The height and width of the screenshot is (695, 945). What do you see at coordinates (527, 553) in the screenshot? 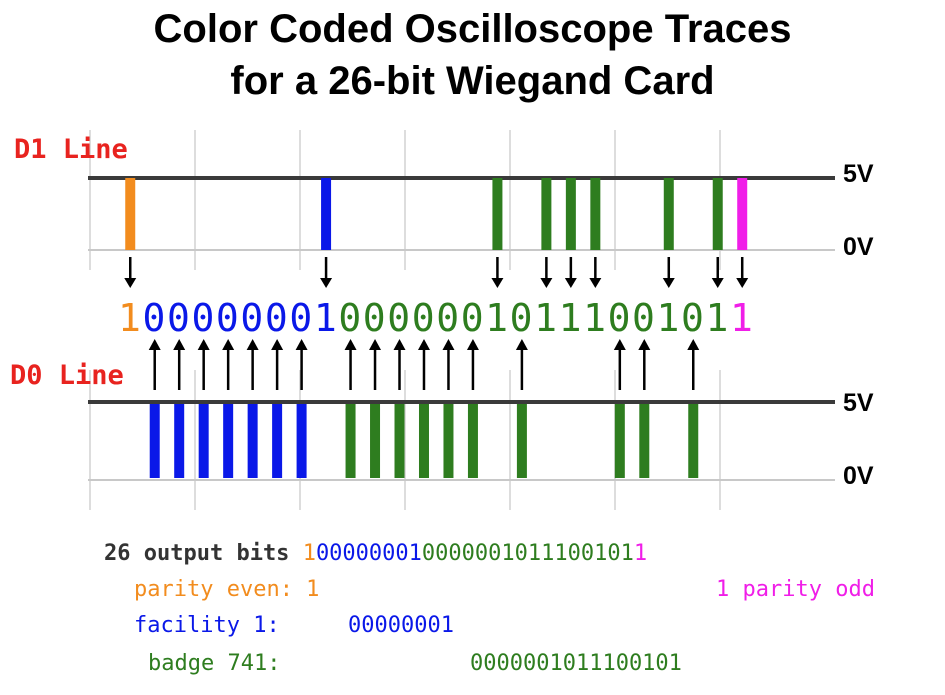
I see `output-badge: 0000001011100101` at bounding box center [527, 553].